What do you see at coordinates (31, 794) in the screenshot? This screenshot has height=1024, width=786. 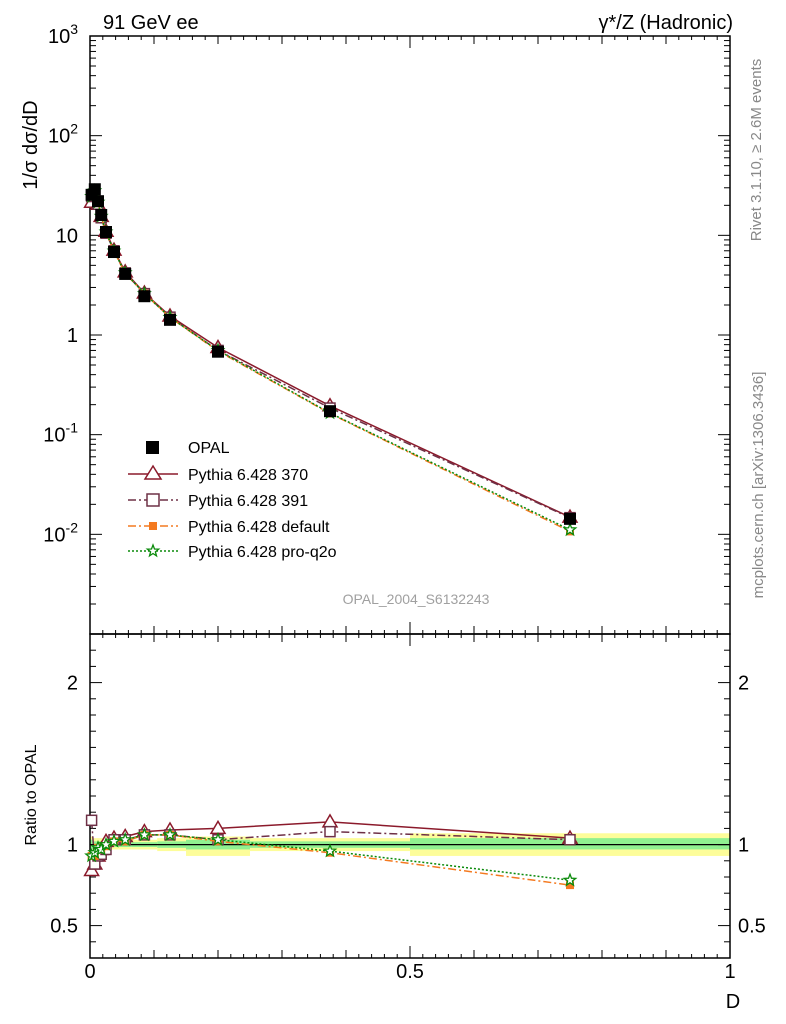 I see `ratio-y-axis-label: Ratio to OPAL` at bounding box center [31, 794].